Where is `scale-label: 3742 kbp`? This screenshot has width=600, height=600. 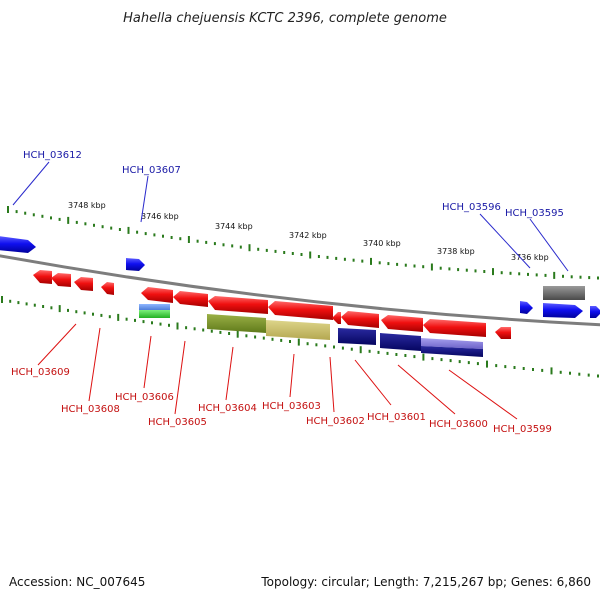 scale-label: 3742 kbp is located at coordinates (308, 235).